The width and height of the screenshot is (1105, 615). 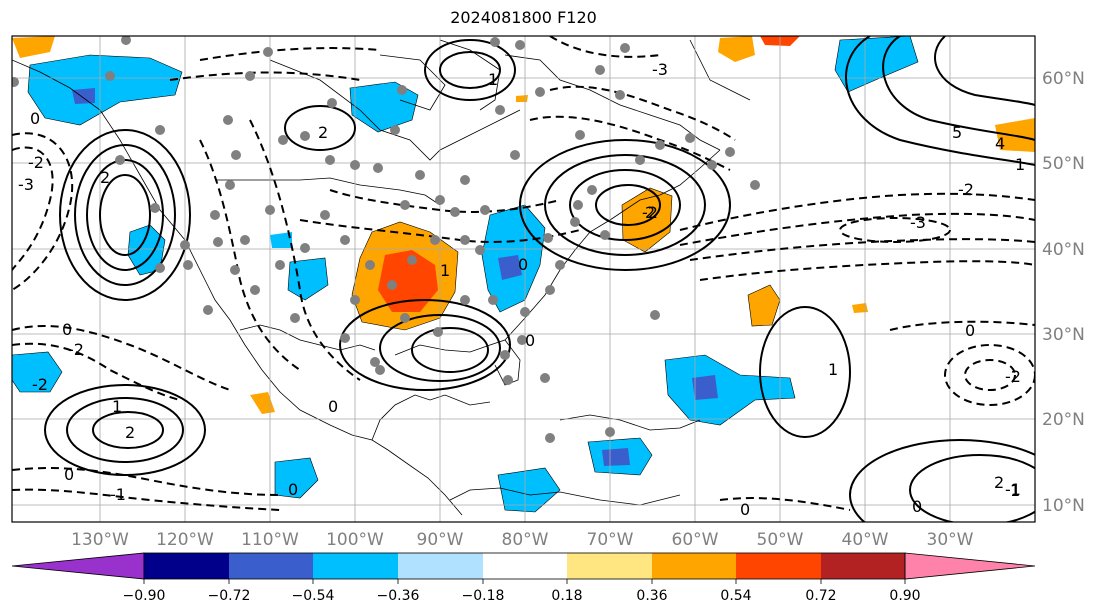 What do you see at coordinates (616, 457) in the screenshot?
I see `cool-anomaly-antilles-core` at bounding box center [616, 457].